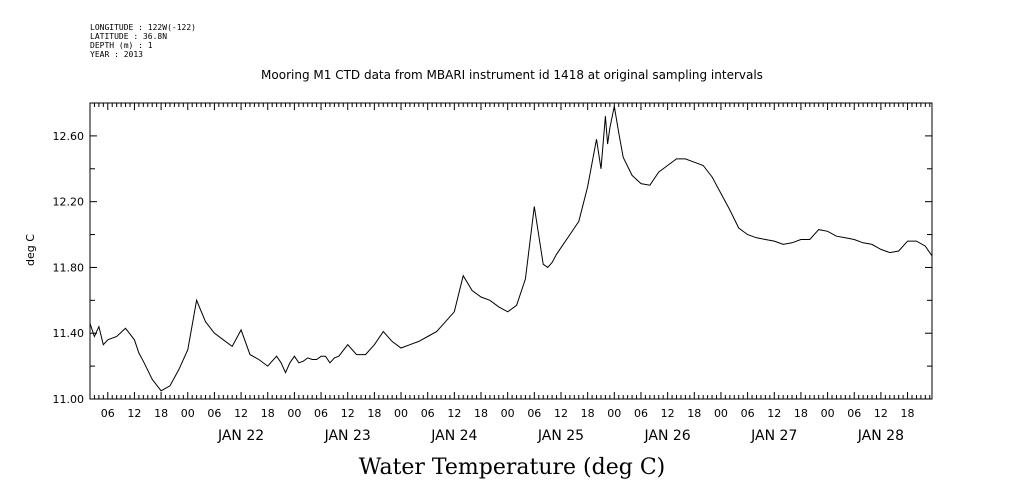 The image size is (1009, 504). Describe the element at coordinates (453, 436) in the screenshot. I see `x-day-label: JAN 24` at that location.